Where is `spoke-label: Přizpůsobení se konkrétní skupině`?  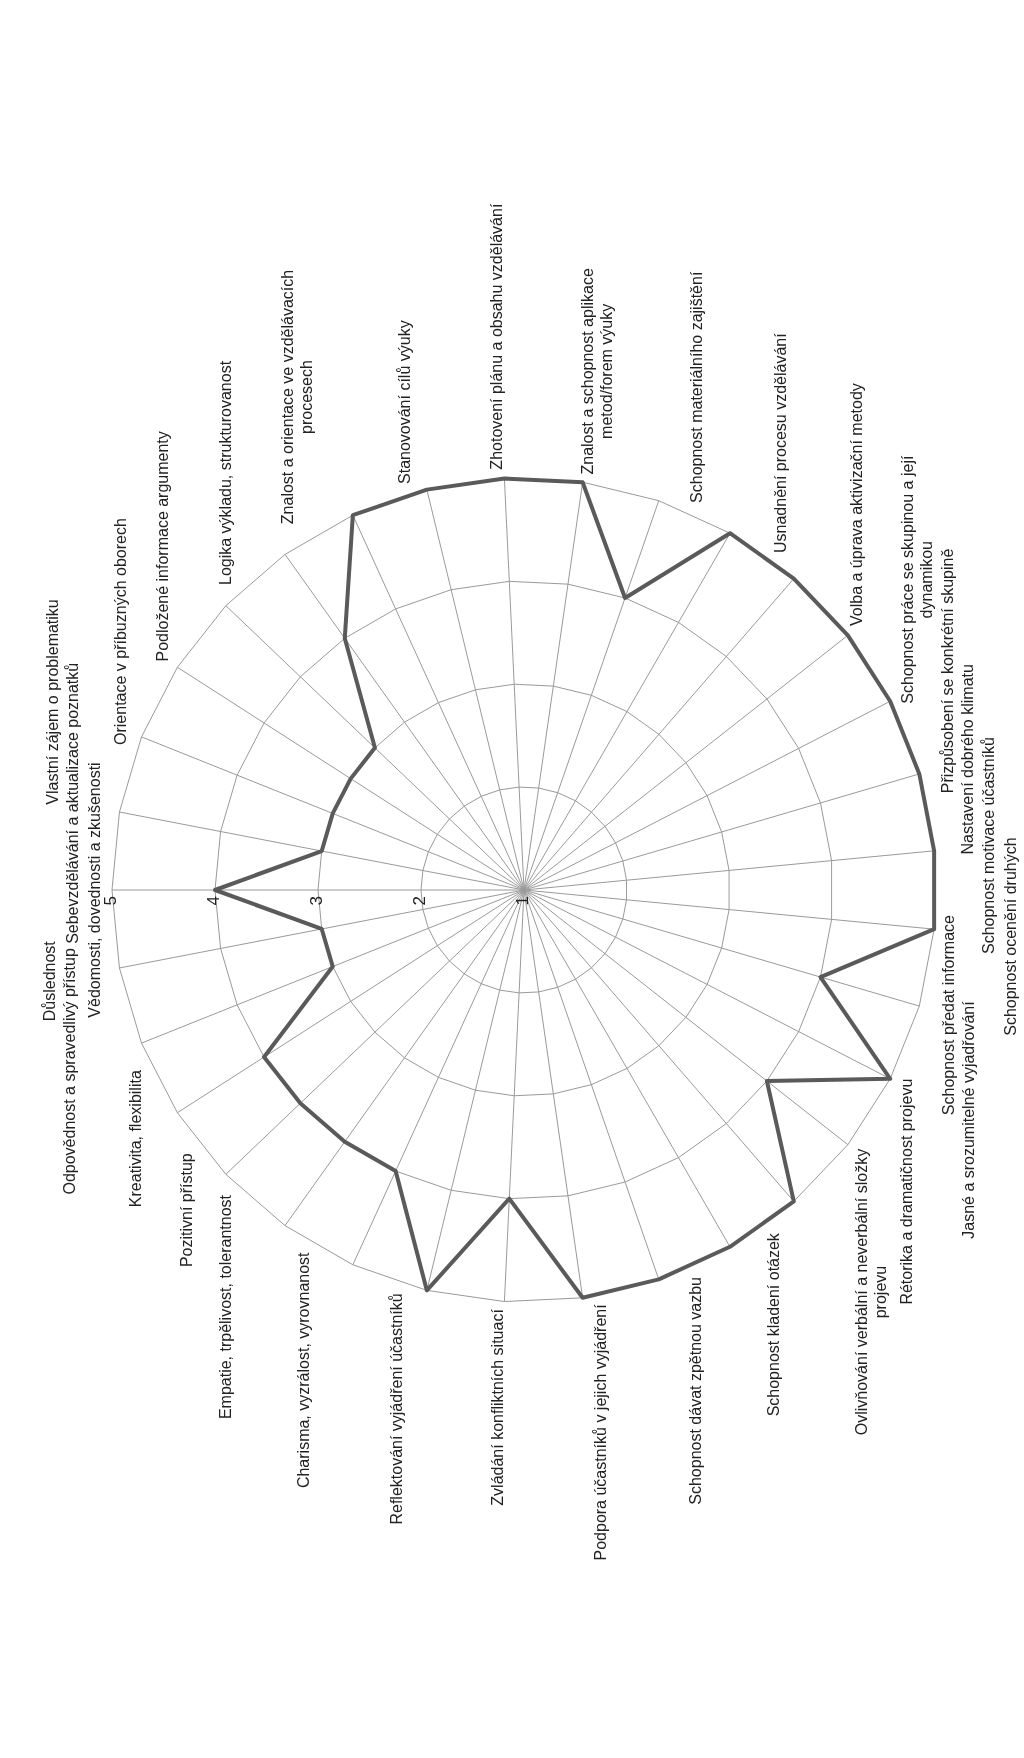
spoke-label: Přizpůsobení se konkrétní skupině is located at coordinates (948, 671).